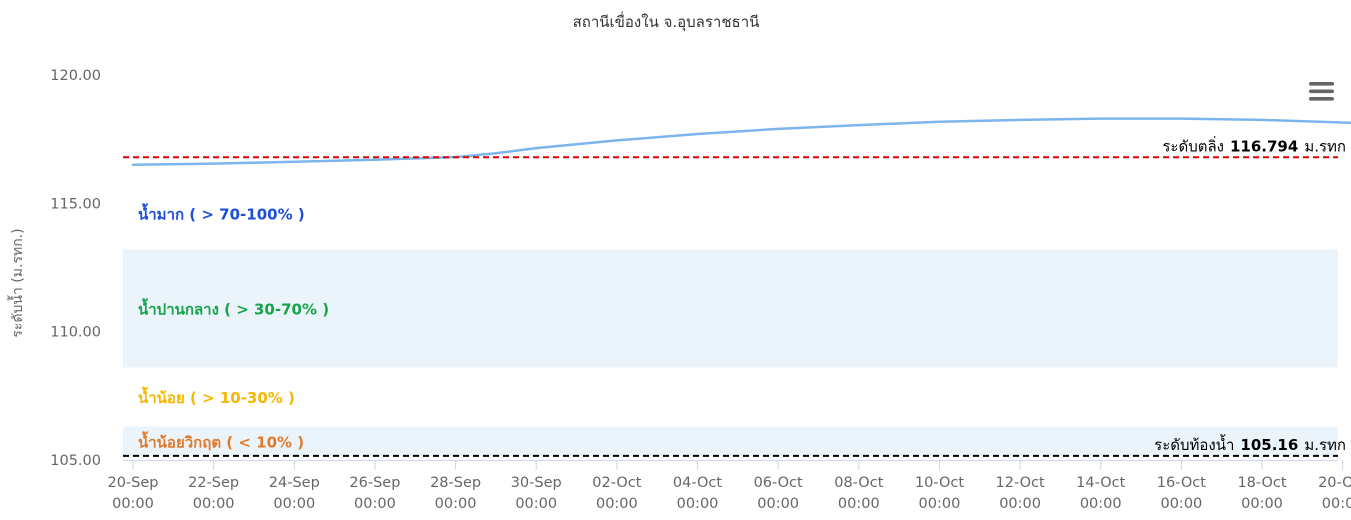 The image size is (1351, 520). I want to click on reference-line-label: ระดับท้องน้ำ 105.16 ม.รทก, so click(1250, 444).